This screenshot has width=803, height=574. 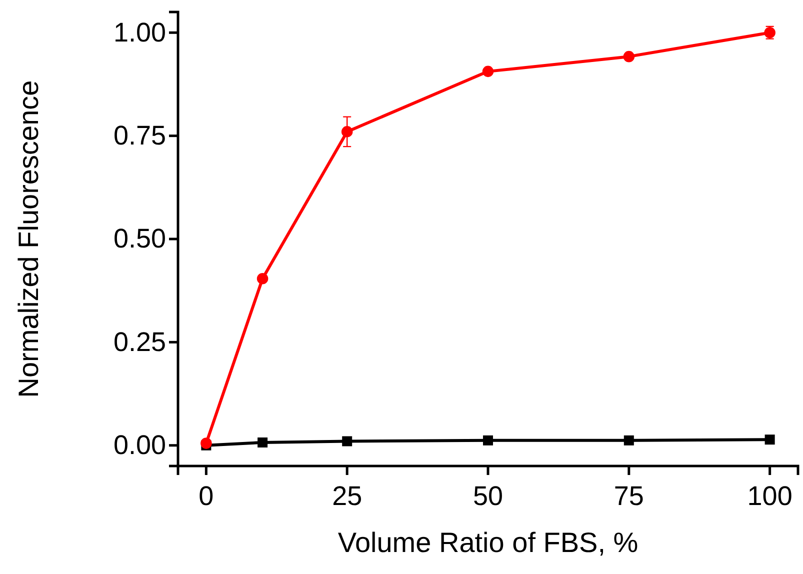 What do you see at coordinates (206, 496) in the screenshot?
I see `x-tick-label: 0` at bounding box center [206, 496].